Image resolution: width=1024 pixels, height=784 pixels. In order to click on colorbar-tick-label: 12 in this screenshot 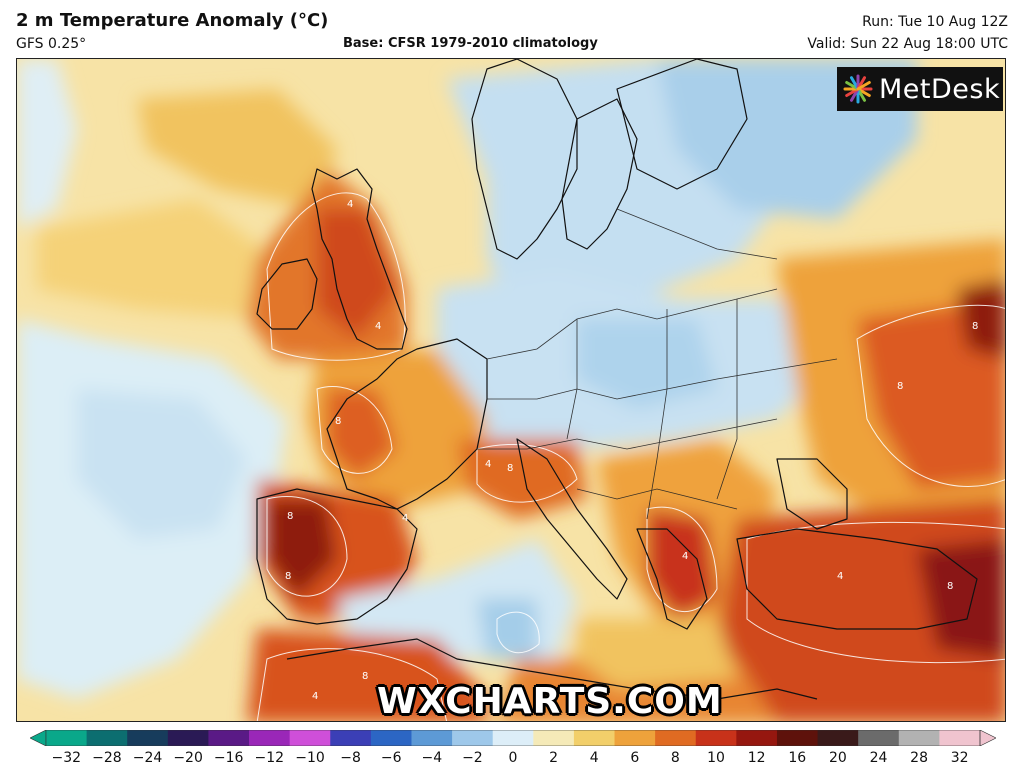, I will do `click(756, 758)`.